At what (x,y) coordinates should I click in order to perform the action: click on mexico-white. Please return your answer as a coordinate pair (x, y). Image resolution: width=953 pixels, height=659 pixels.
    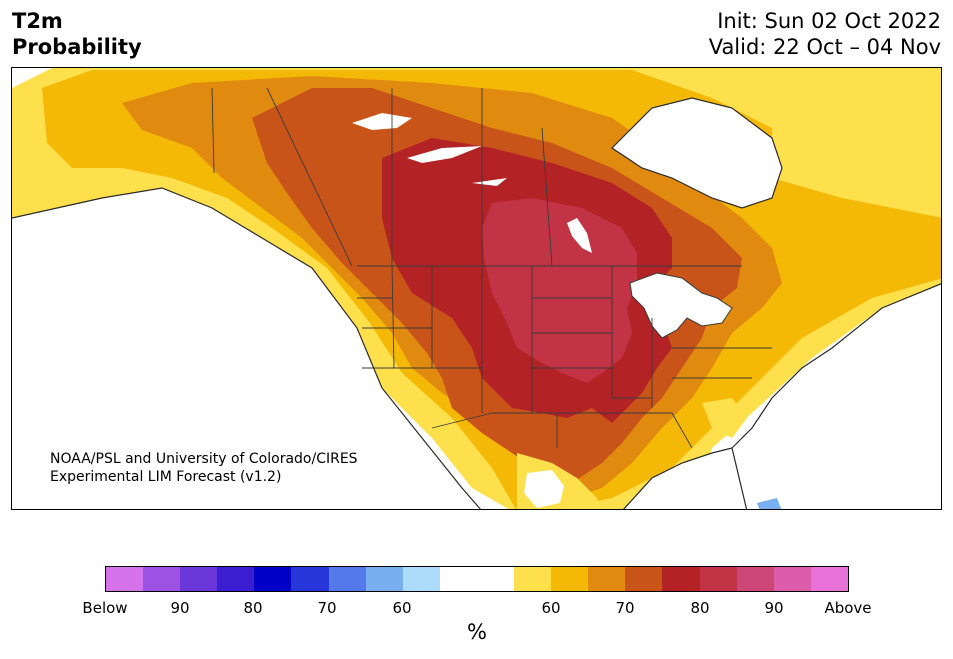
    Looking at the image, I should click on (544, 489).